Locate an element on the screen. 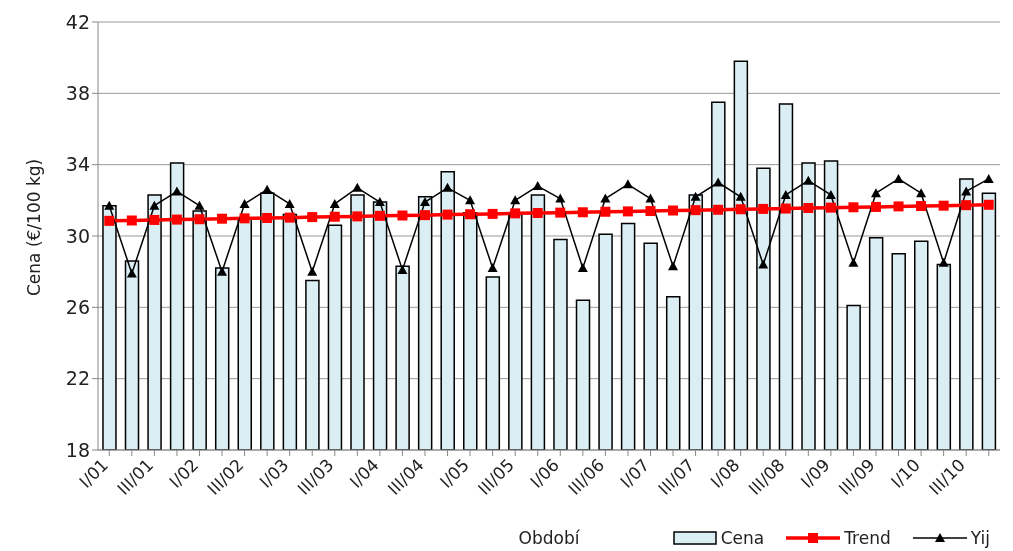 The height and width of the screenshot is (551, 1013). x-tick-label: I/09 is located at coordinates (815, 473).